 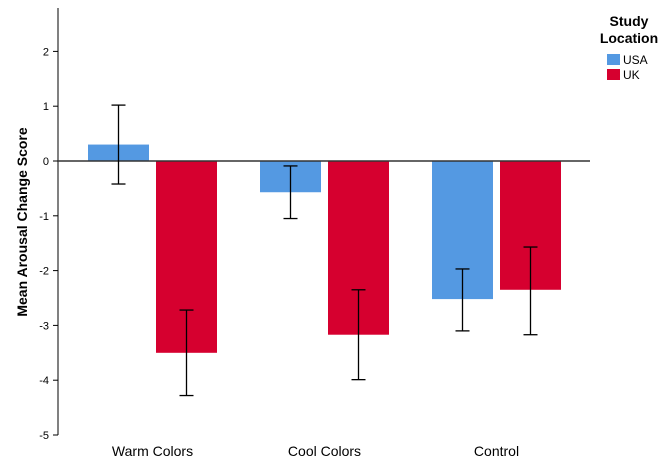 What do you see at coordinates (629, 47) in the screenshot?
I see `legend: Study Location USA UK` at bounding box center [629, 47].